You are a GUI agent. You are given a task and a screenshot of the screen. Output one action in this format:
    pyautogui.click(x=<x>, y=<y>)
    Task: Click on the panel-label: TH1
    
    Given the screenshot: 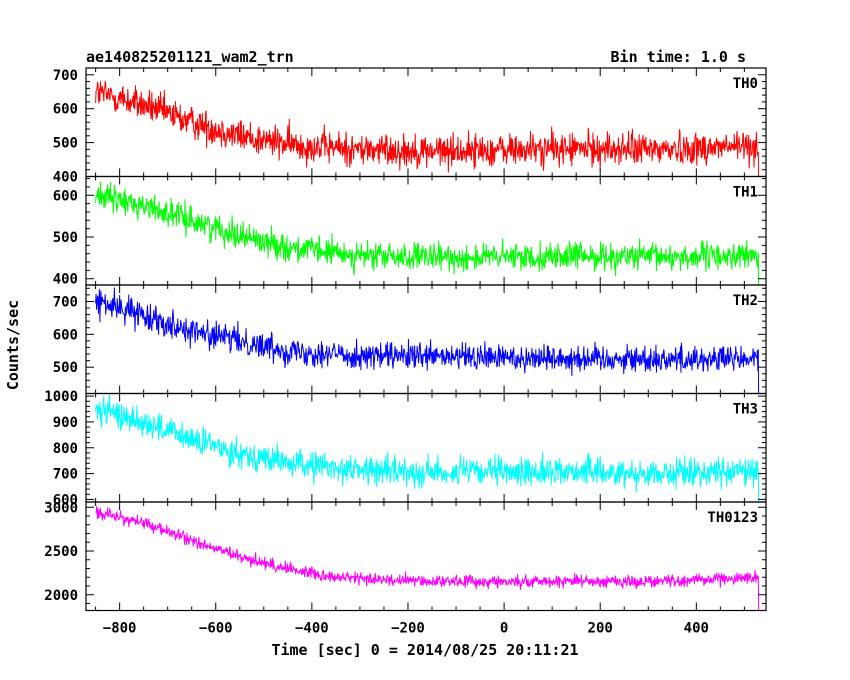 What is the action you would take?
    pyautogui.click(x=745, y=193)
    